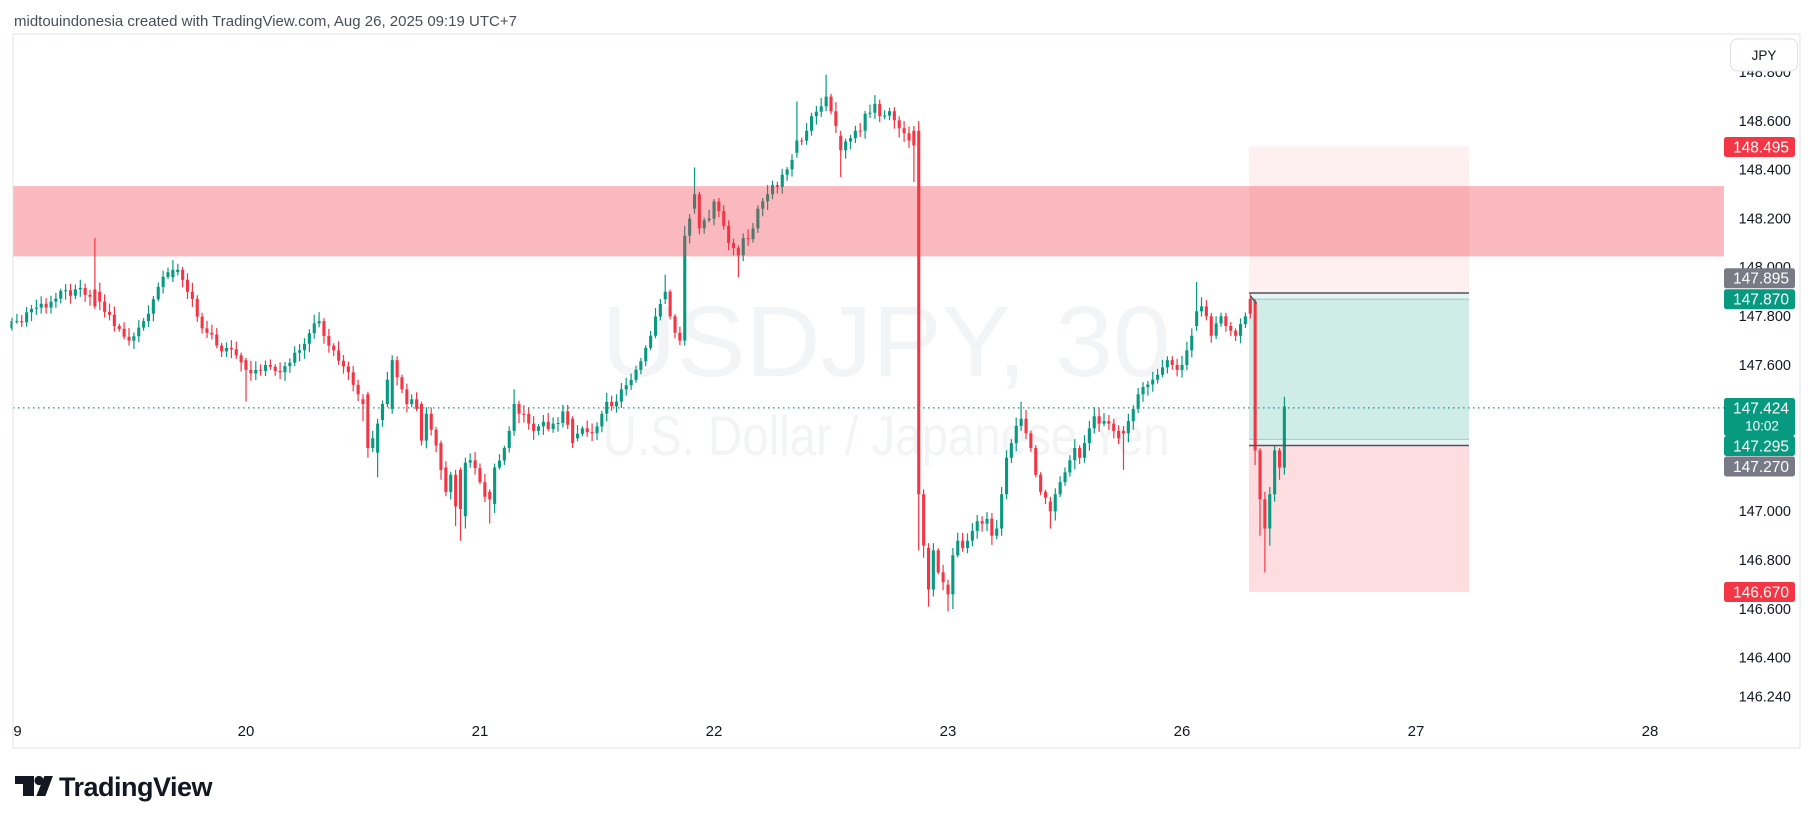  I want to click on svg-text: 147.895, so click(1761, 279).